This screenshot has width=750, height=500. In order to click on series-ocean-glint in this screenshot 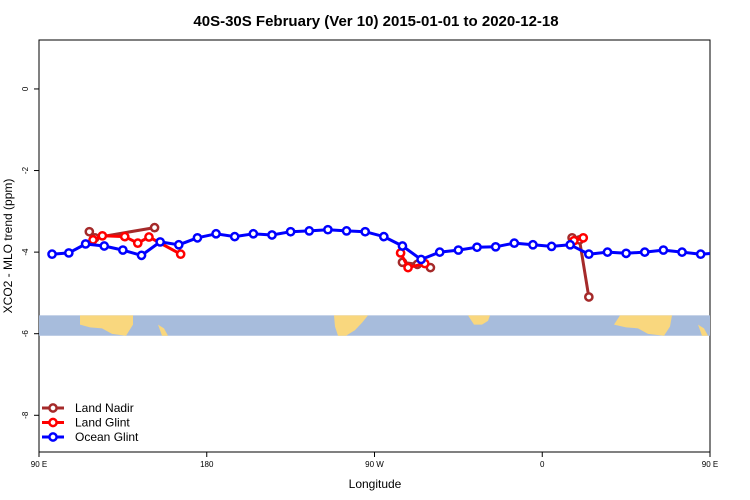, I will do `click(394, 244)`.